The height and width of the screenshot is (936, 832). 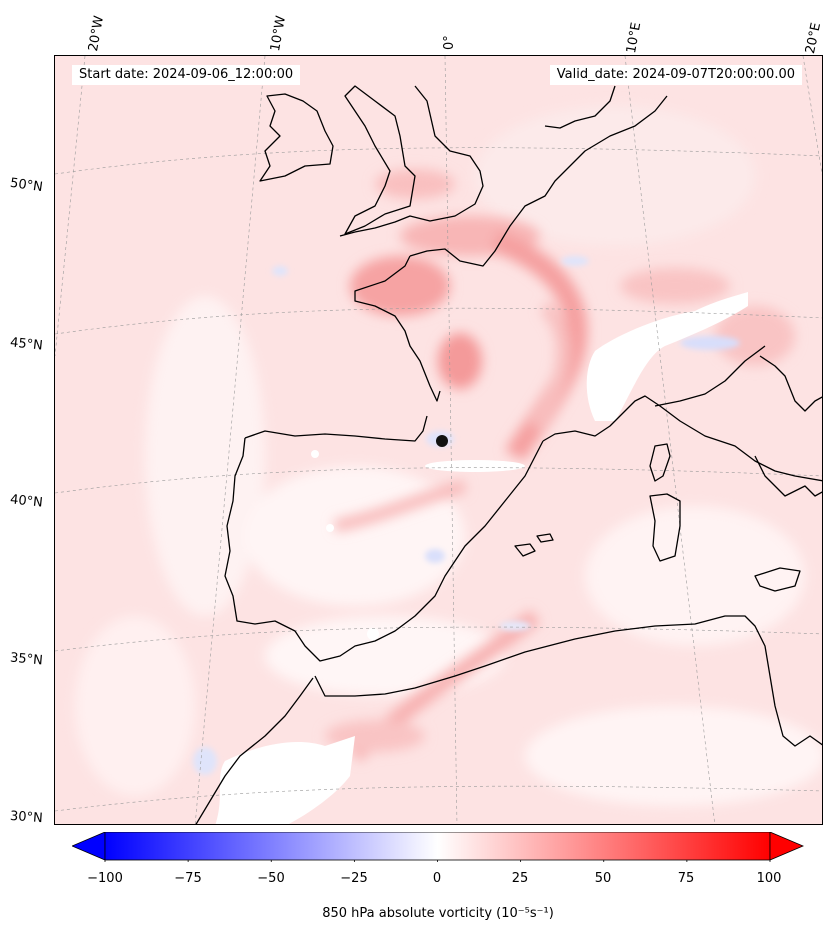 What do you see at coordinates (814, 38) in the screenshot?
I see `lon-label-20e: 20°E` at bounding box center [814, 38].